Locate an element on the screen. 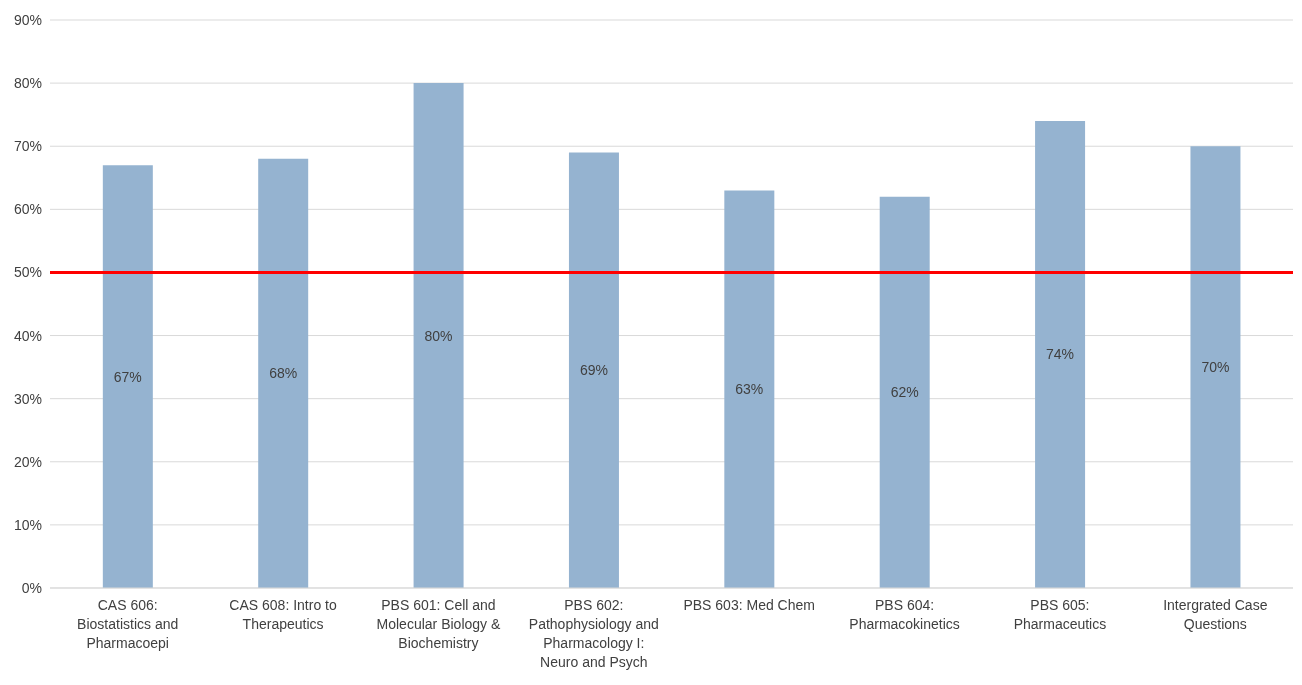 The height and width of the screenshot is (685, 1302). data-label: 68% is located at coordinates (283, 373).